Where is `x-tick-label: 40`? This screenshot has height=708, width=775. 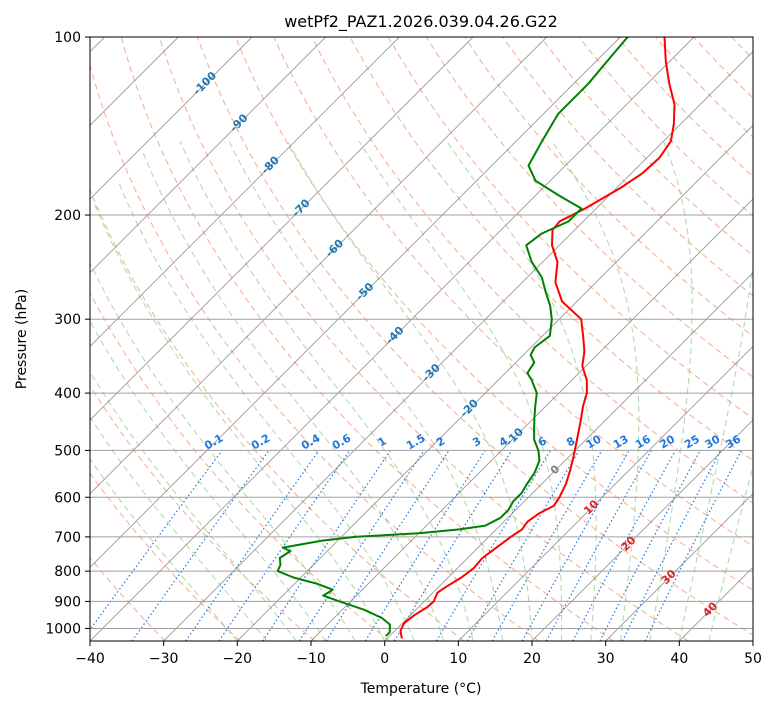
x-tick-label: 40 is located at coordinates (679, 659).